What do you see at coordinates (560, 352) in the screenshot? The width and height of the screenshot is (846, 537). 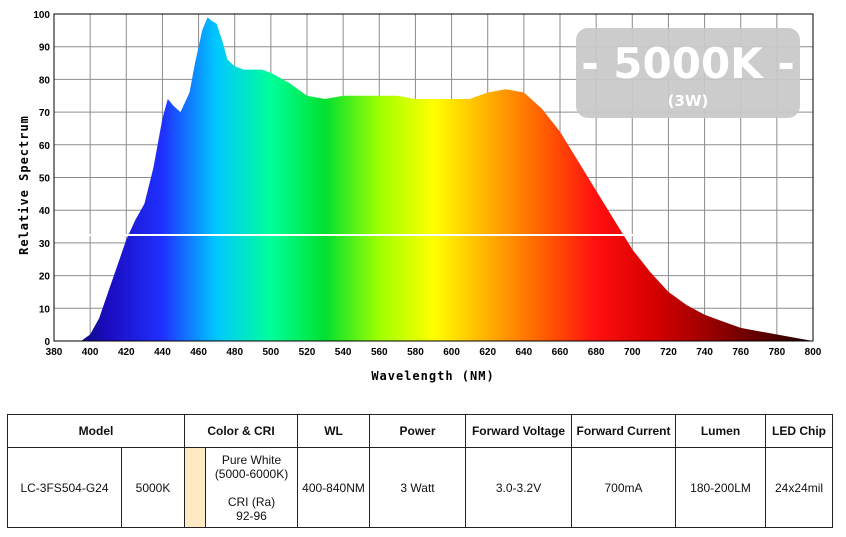 I see `x-tick-label: 660` at bounding box center [560, 352].